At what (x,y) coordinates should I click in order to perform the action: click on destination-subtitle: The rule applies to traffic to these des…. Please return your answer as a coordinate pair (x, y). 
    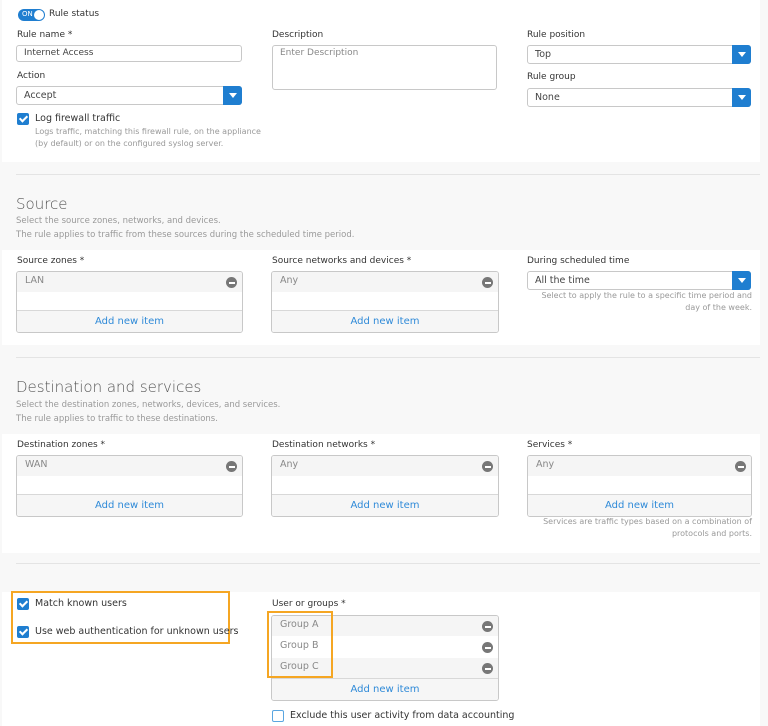
    Looking at the image, I should click on (117, 419).